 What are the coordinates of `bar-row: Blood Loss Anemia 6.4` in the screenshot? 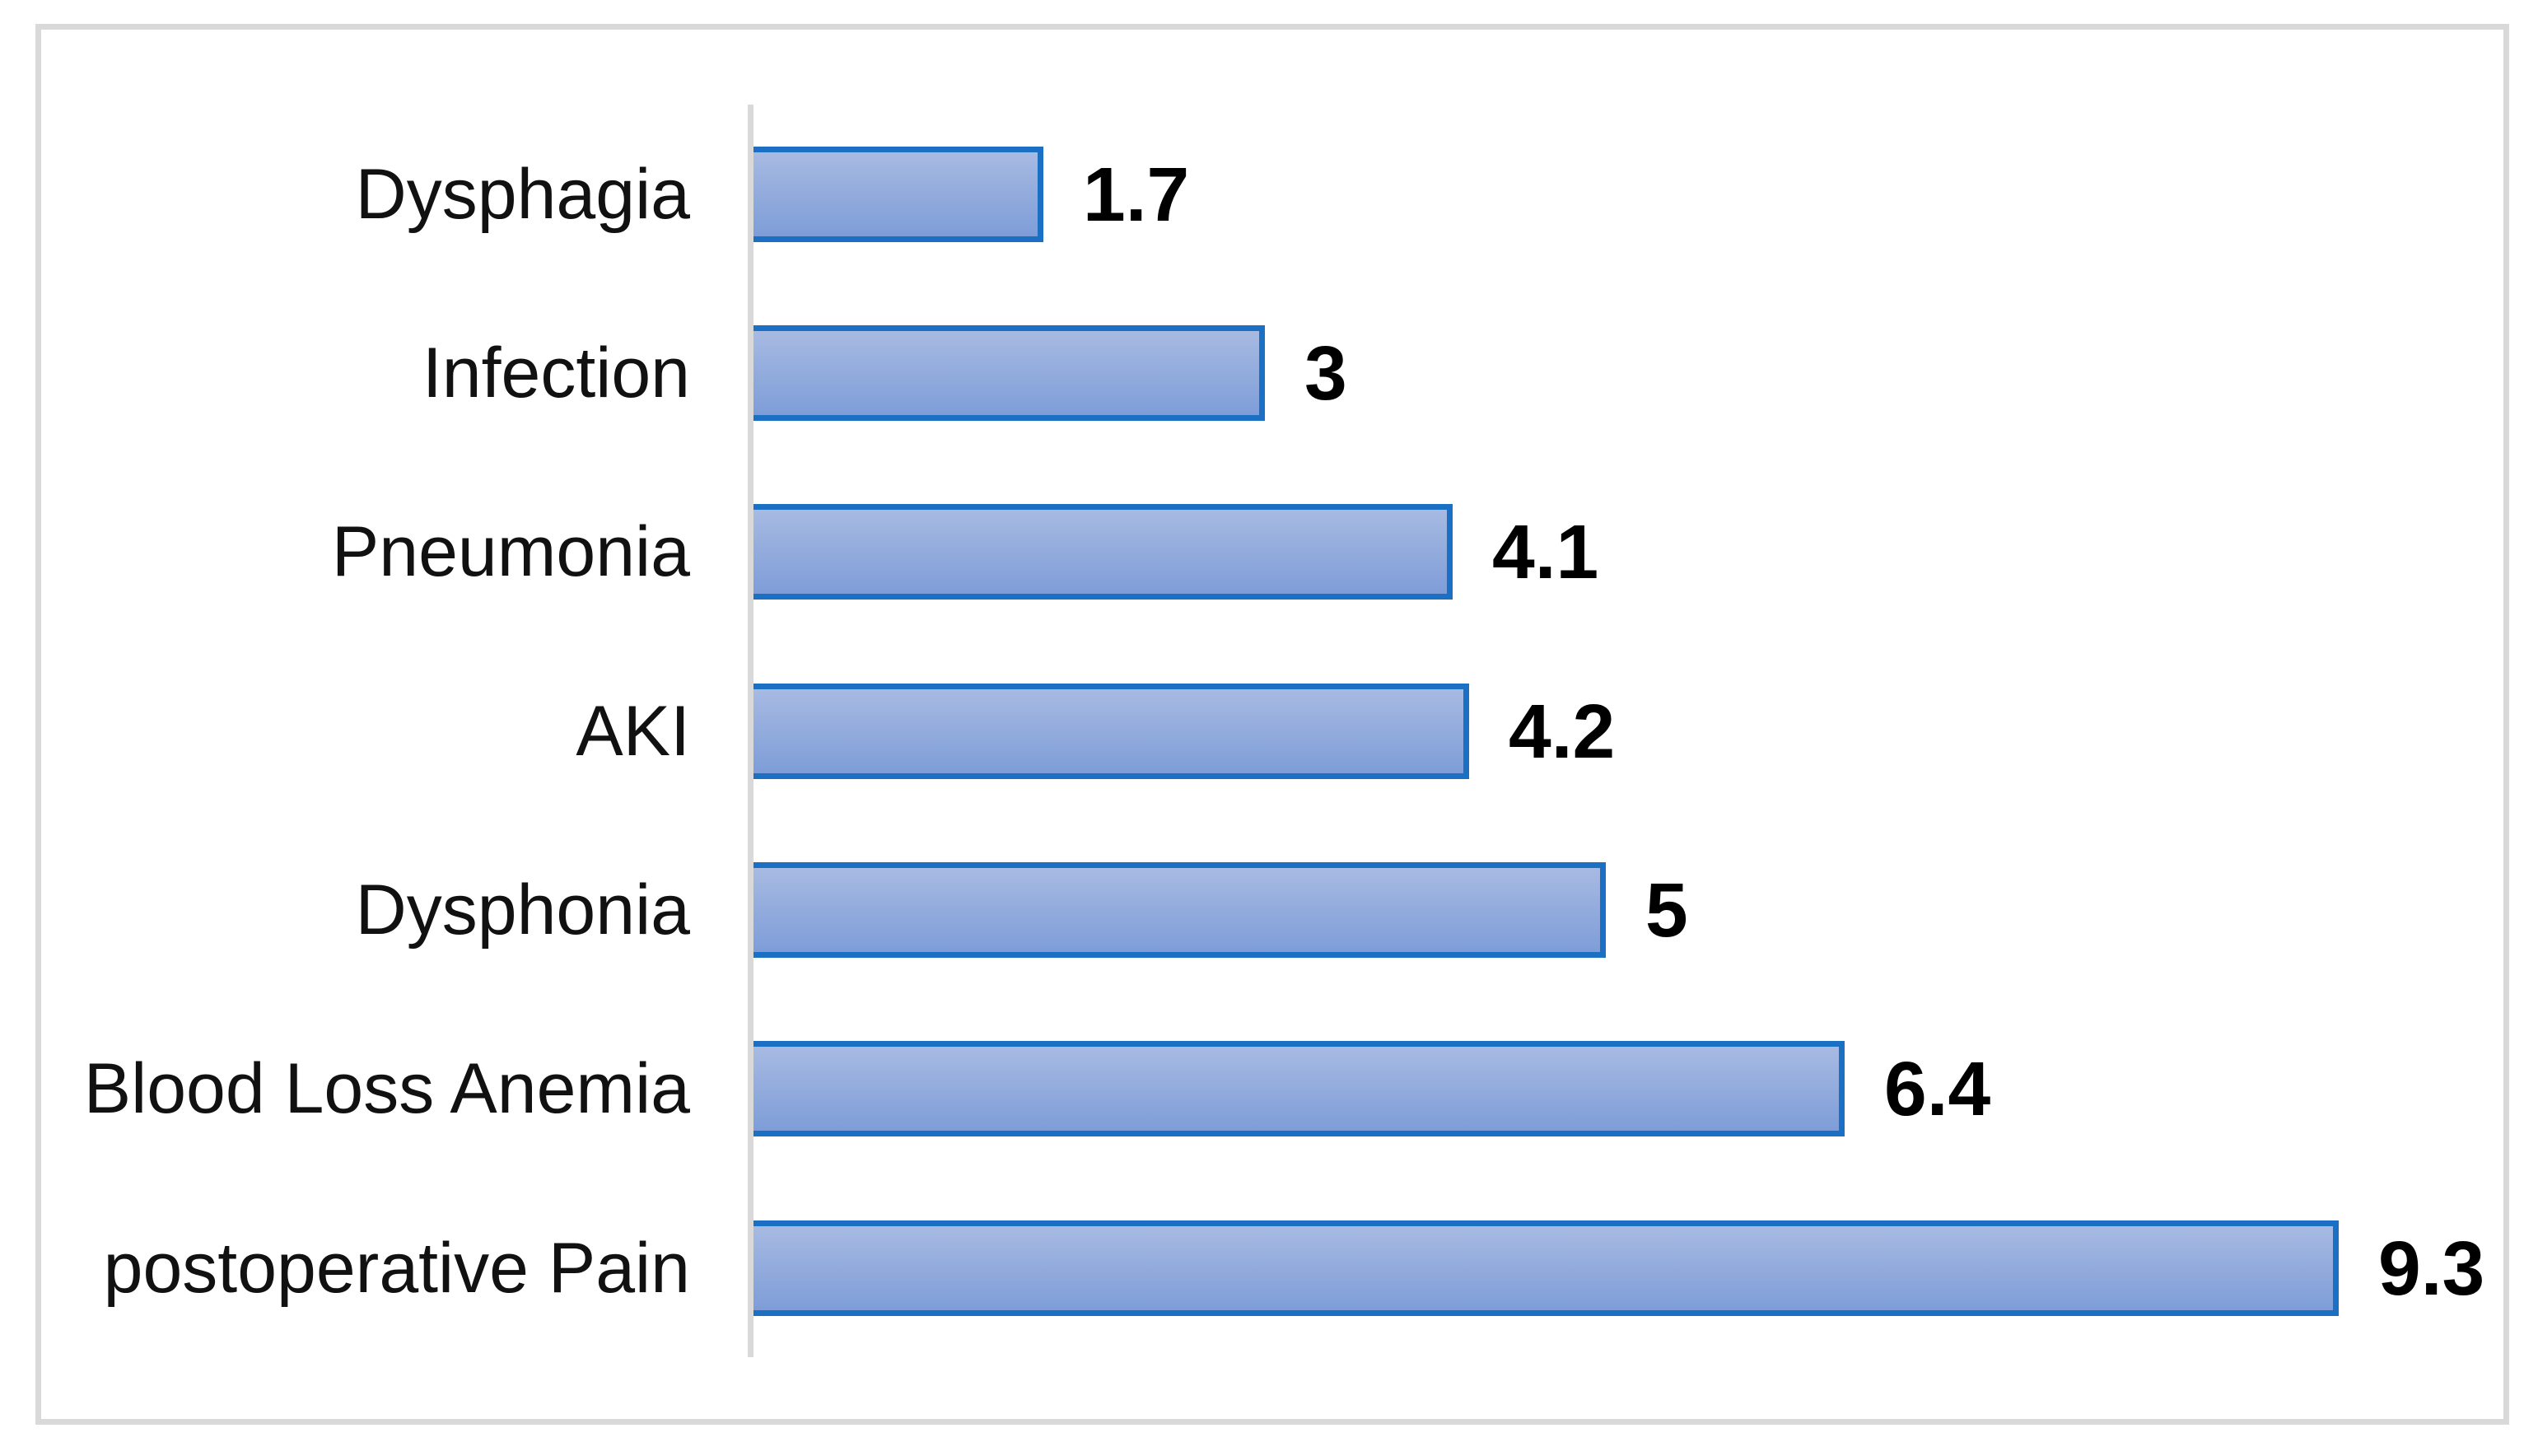 It's located at (1269, 1089).